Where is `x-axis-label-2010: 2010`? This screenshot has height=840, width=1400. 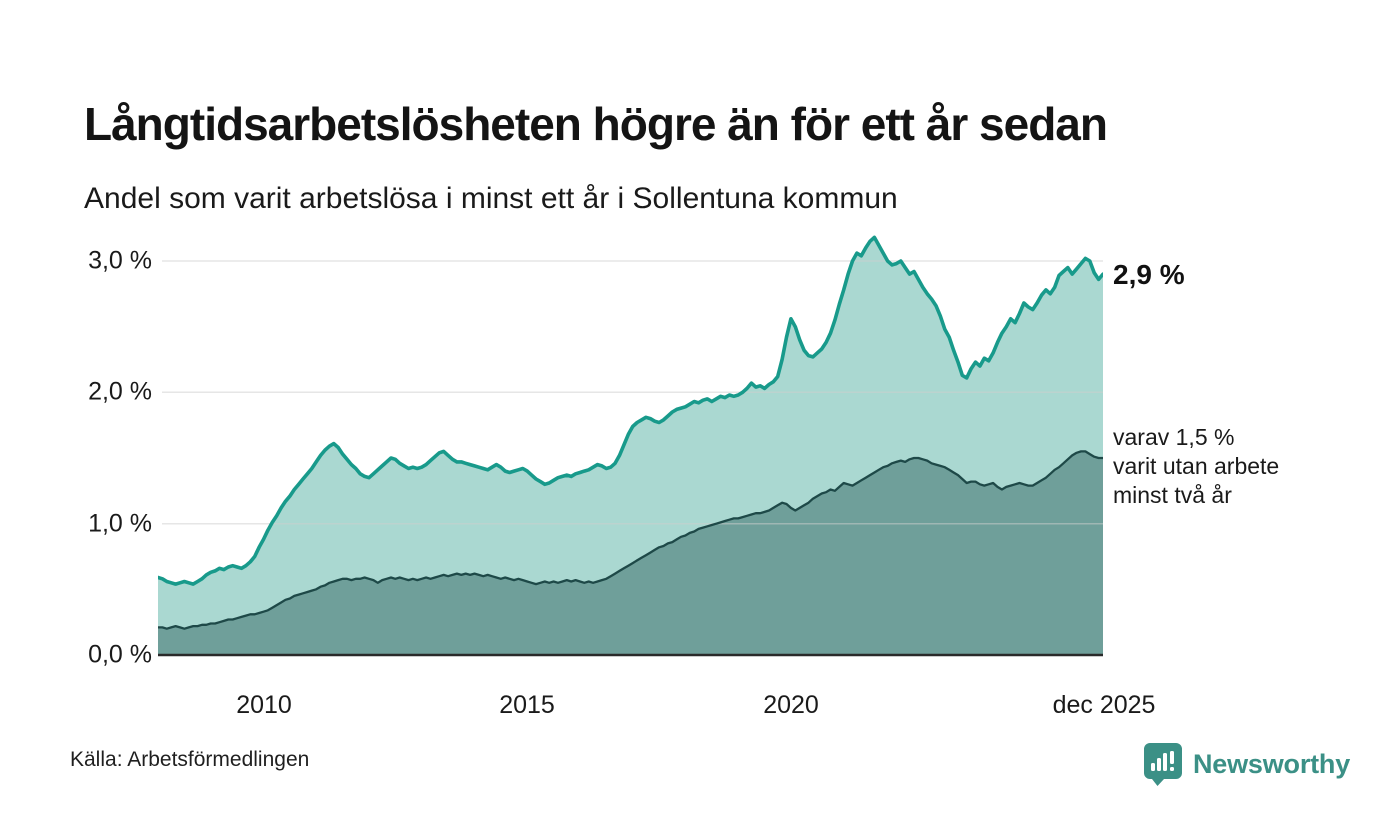
x-axis-label-2010: 2010 is located at coordinates (264, 705).